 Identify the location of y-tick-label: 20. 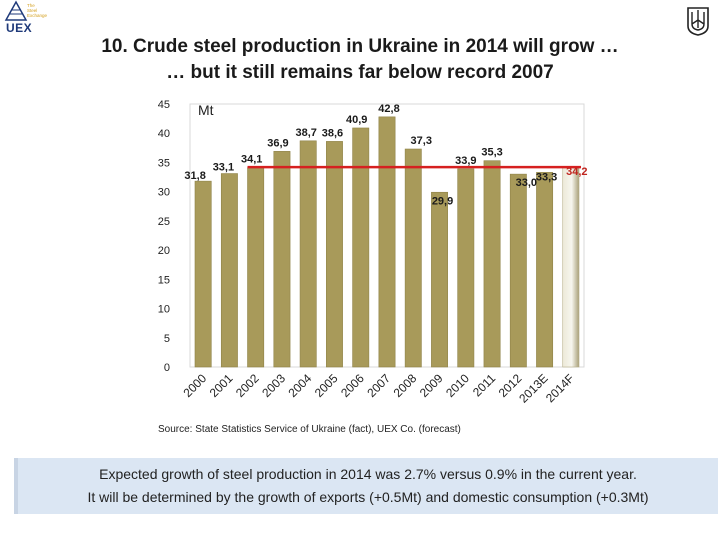
(164, 251).